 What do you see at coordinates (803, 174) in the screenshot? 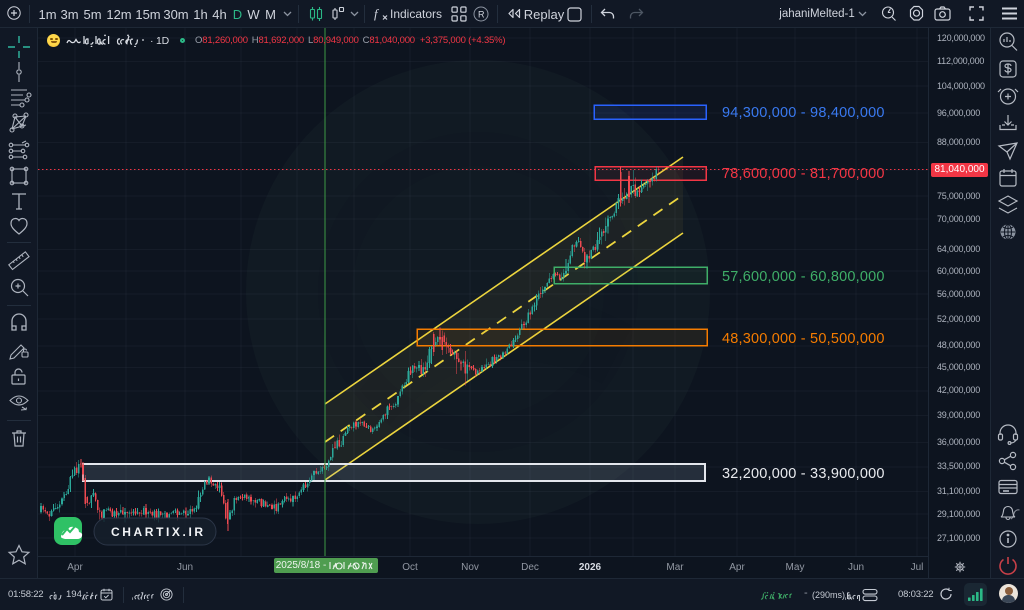
I see `svg-text: 78,600,000 - 81,700,000` at bounding box center [803, 174].